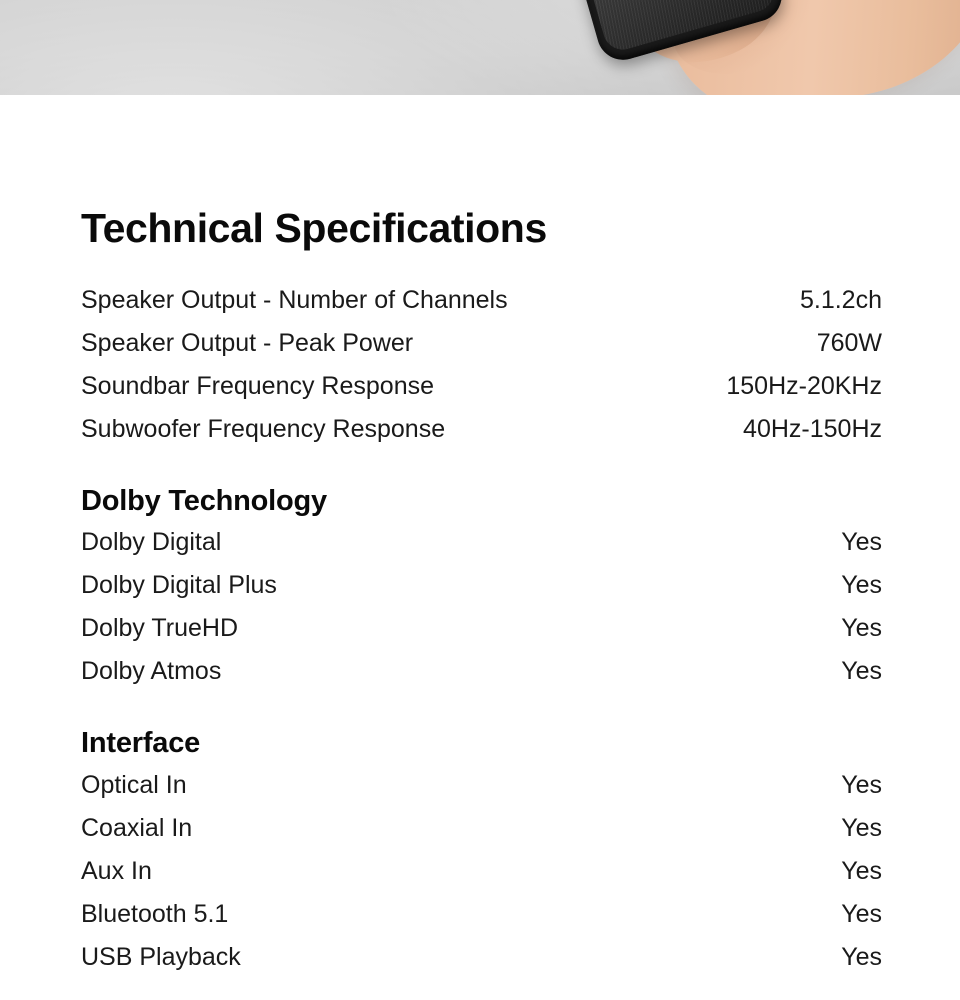 This screenshot has height=1000, width=960. Describe the element at coordinates (247, 343) in the screenshot. I see `spec-label: Speaker Output - Peak Power` at that location.